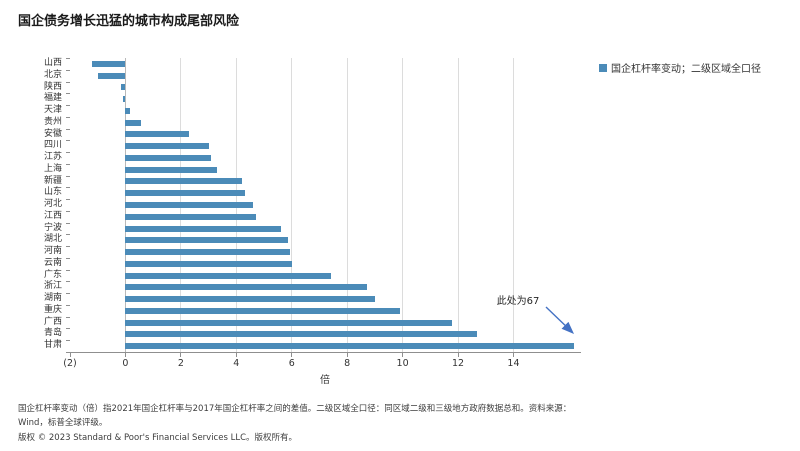  What do you see at coordinates (52, 110) in the screenshot?
I see `y-category-label: 天津` at bounding box center [52, 110].